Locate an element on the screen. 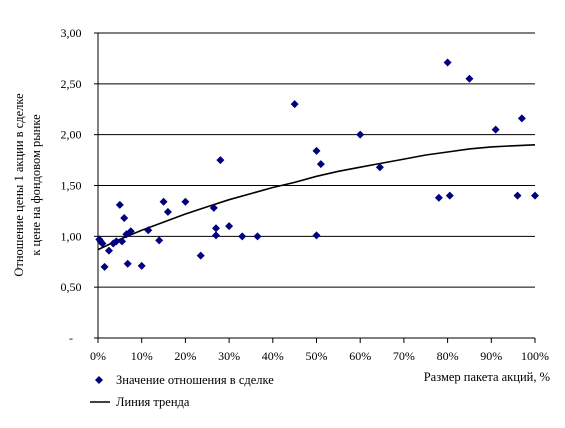 This screenshot has width=565, height=428. y-tick-label: 2,00 is located at coordinates (71, 135).